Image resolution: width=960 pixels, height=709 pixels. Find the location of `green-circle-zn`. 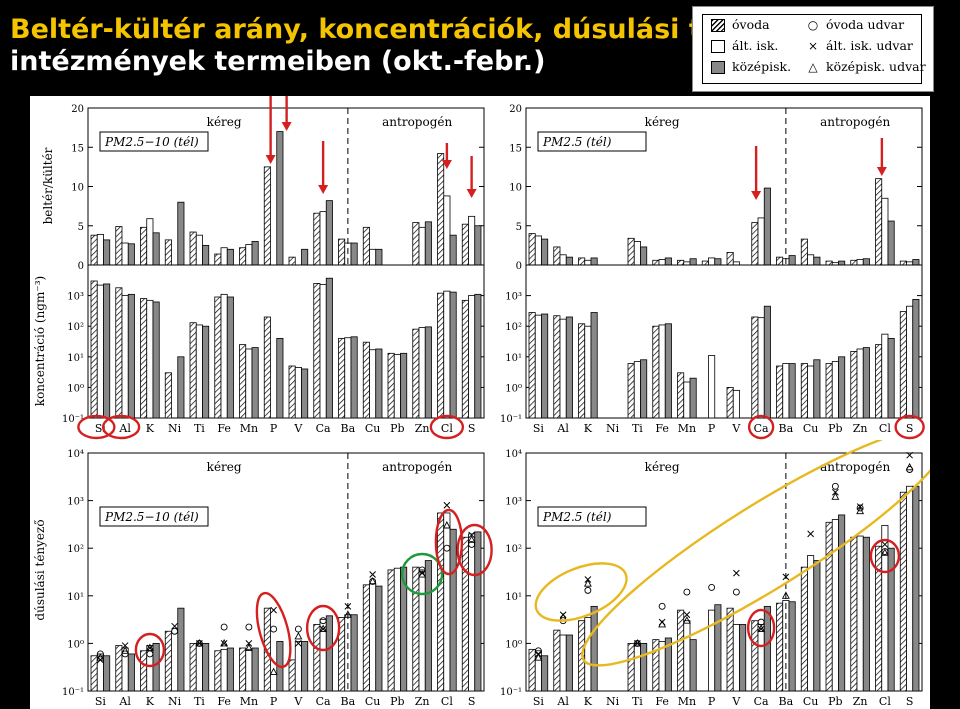

green-circle-zn is located at coordinates (422, 574).